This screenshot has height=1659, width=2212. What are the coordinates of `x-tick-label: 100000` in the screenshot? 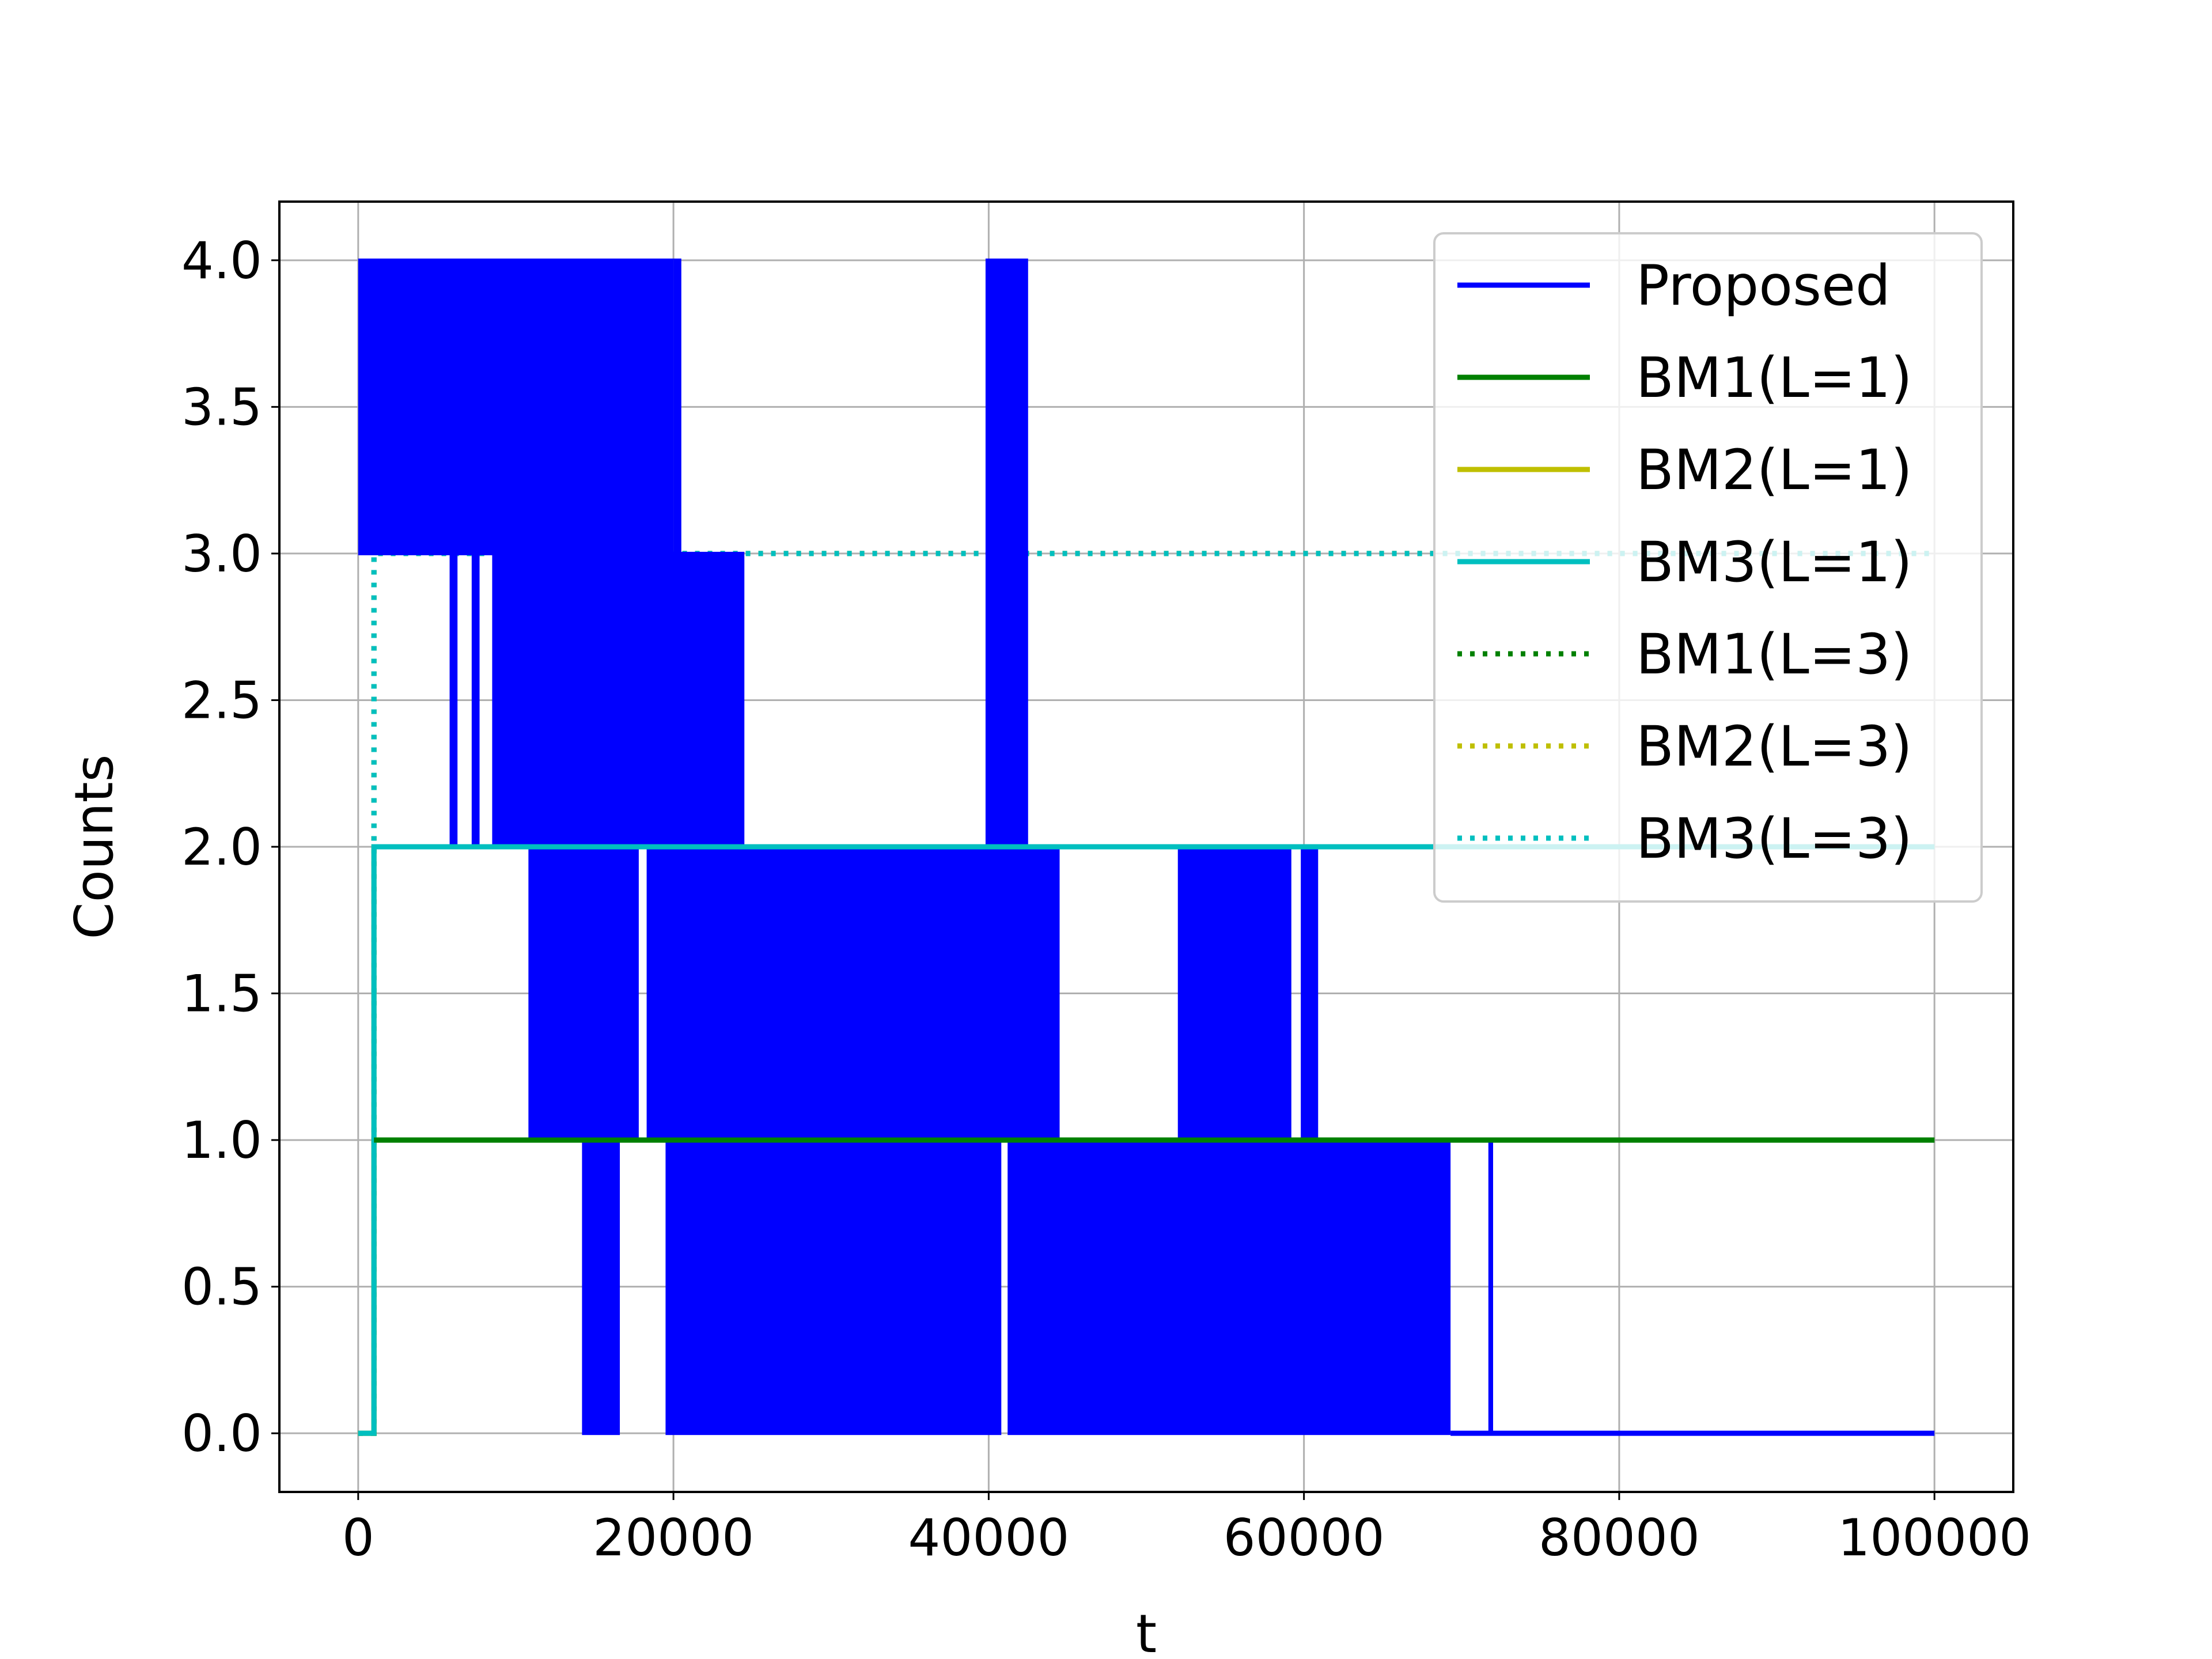 It's located at (1934, 1537).